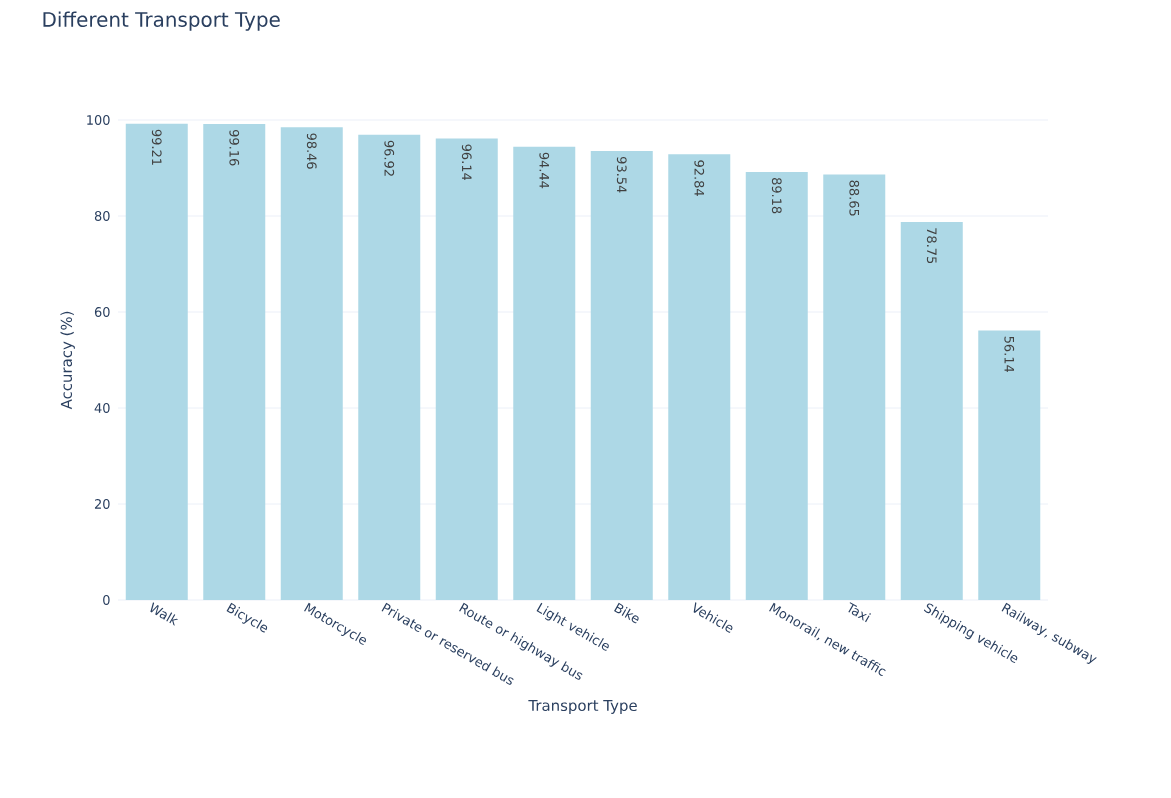  What do you see at coordinates (466, 162) in the screenshot?
I see `data-label: 96.14` at bounding box center [466, 162].